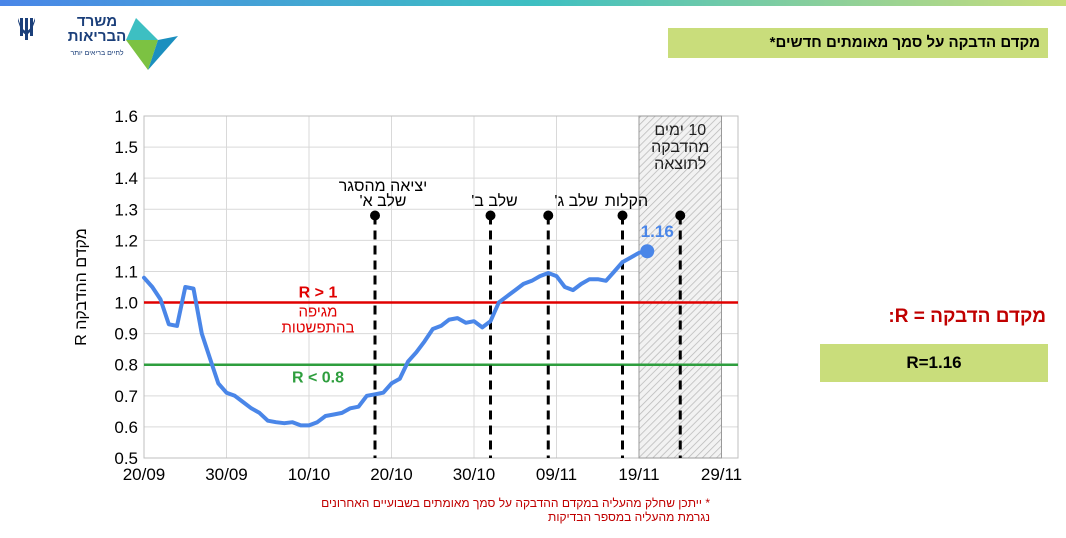  What do you see at coordinates (126, 178) in the screenshot?
I see `y-tick-label: 1.4` at bounding box center [126, 178].